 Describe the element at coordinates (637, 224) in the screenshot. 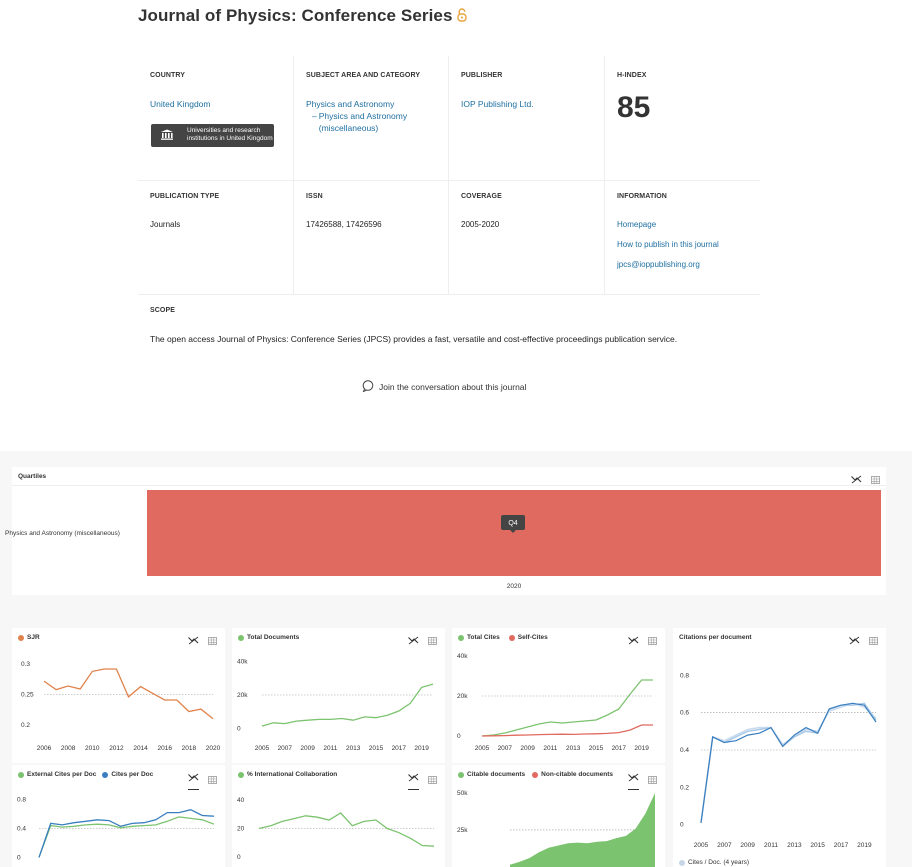

I see `homepage-link: Homepage` at that location.